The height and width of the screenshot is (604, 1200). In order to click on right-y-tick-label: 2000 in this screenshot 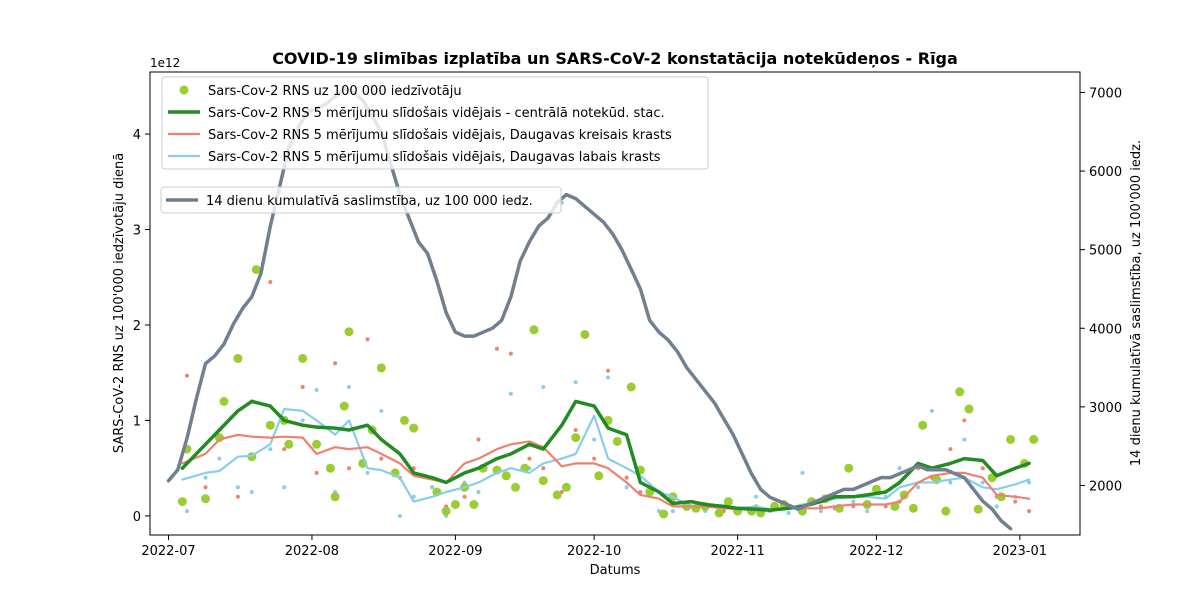, I will do `click(1105, 486)`.